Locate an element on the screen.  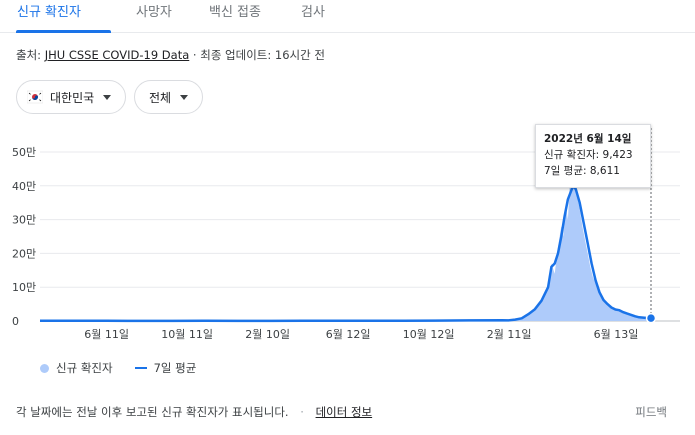
footer-note: 각 날짜에는 전날 이후 보고된 신규 확진자가 표시됩니다. · 데이터 정보 is located at coordinates (194, 412).